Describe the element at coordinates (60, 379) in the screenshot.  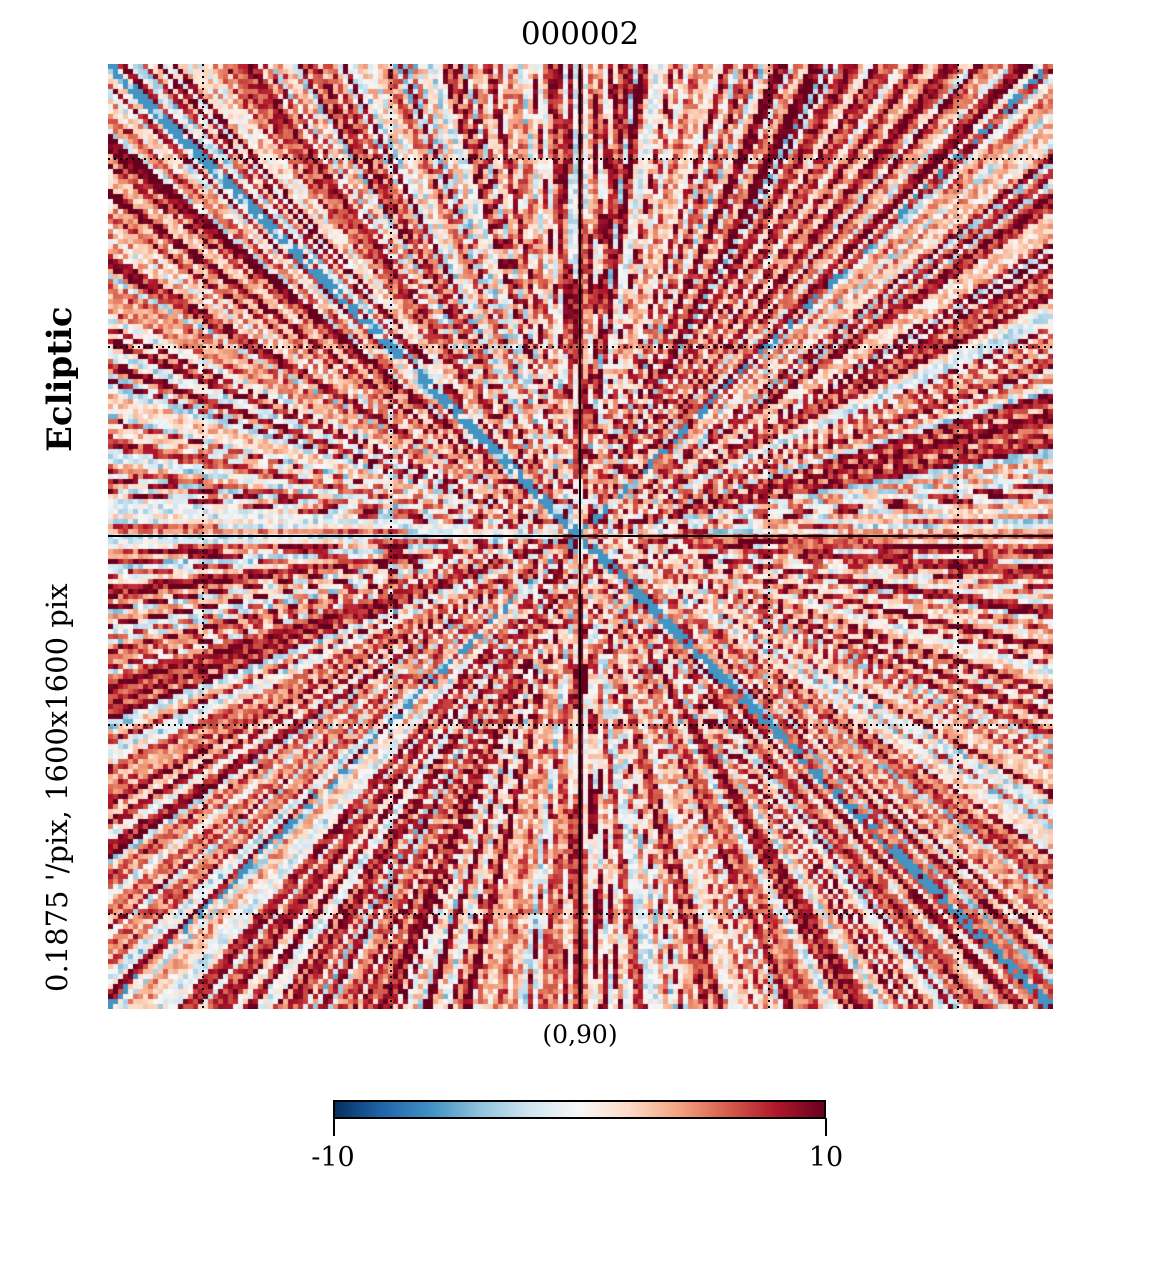
I see `coordinate-system-label: Ecliptic` at that location.